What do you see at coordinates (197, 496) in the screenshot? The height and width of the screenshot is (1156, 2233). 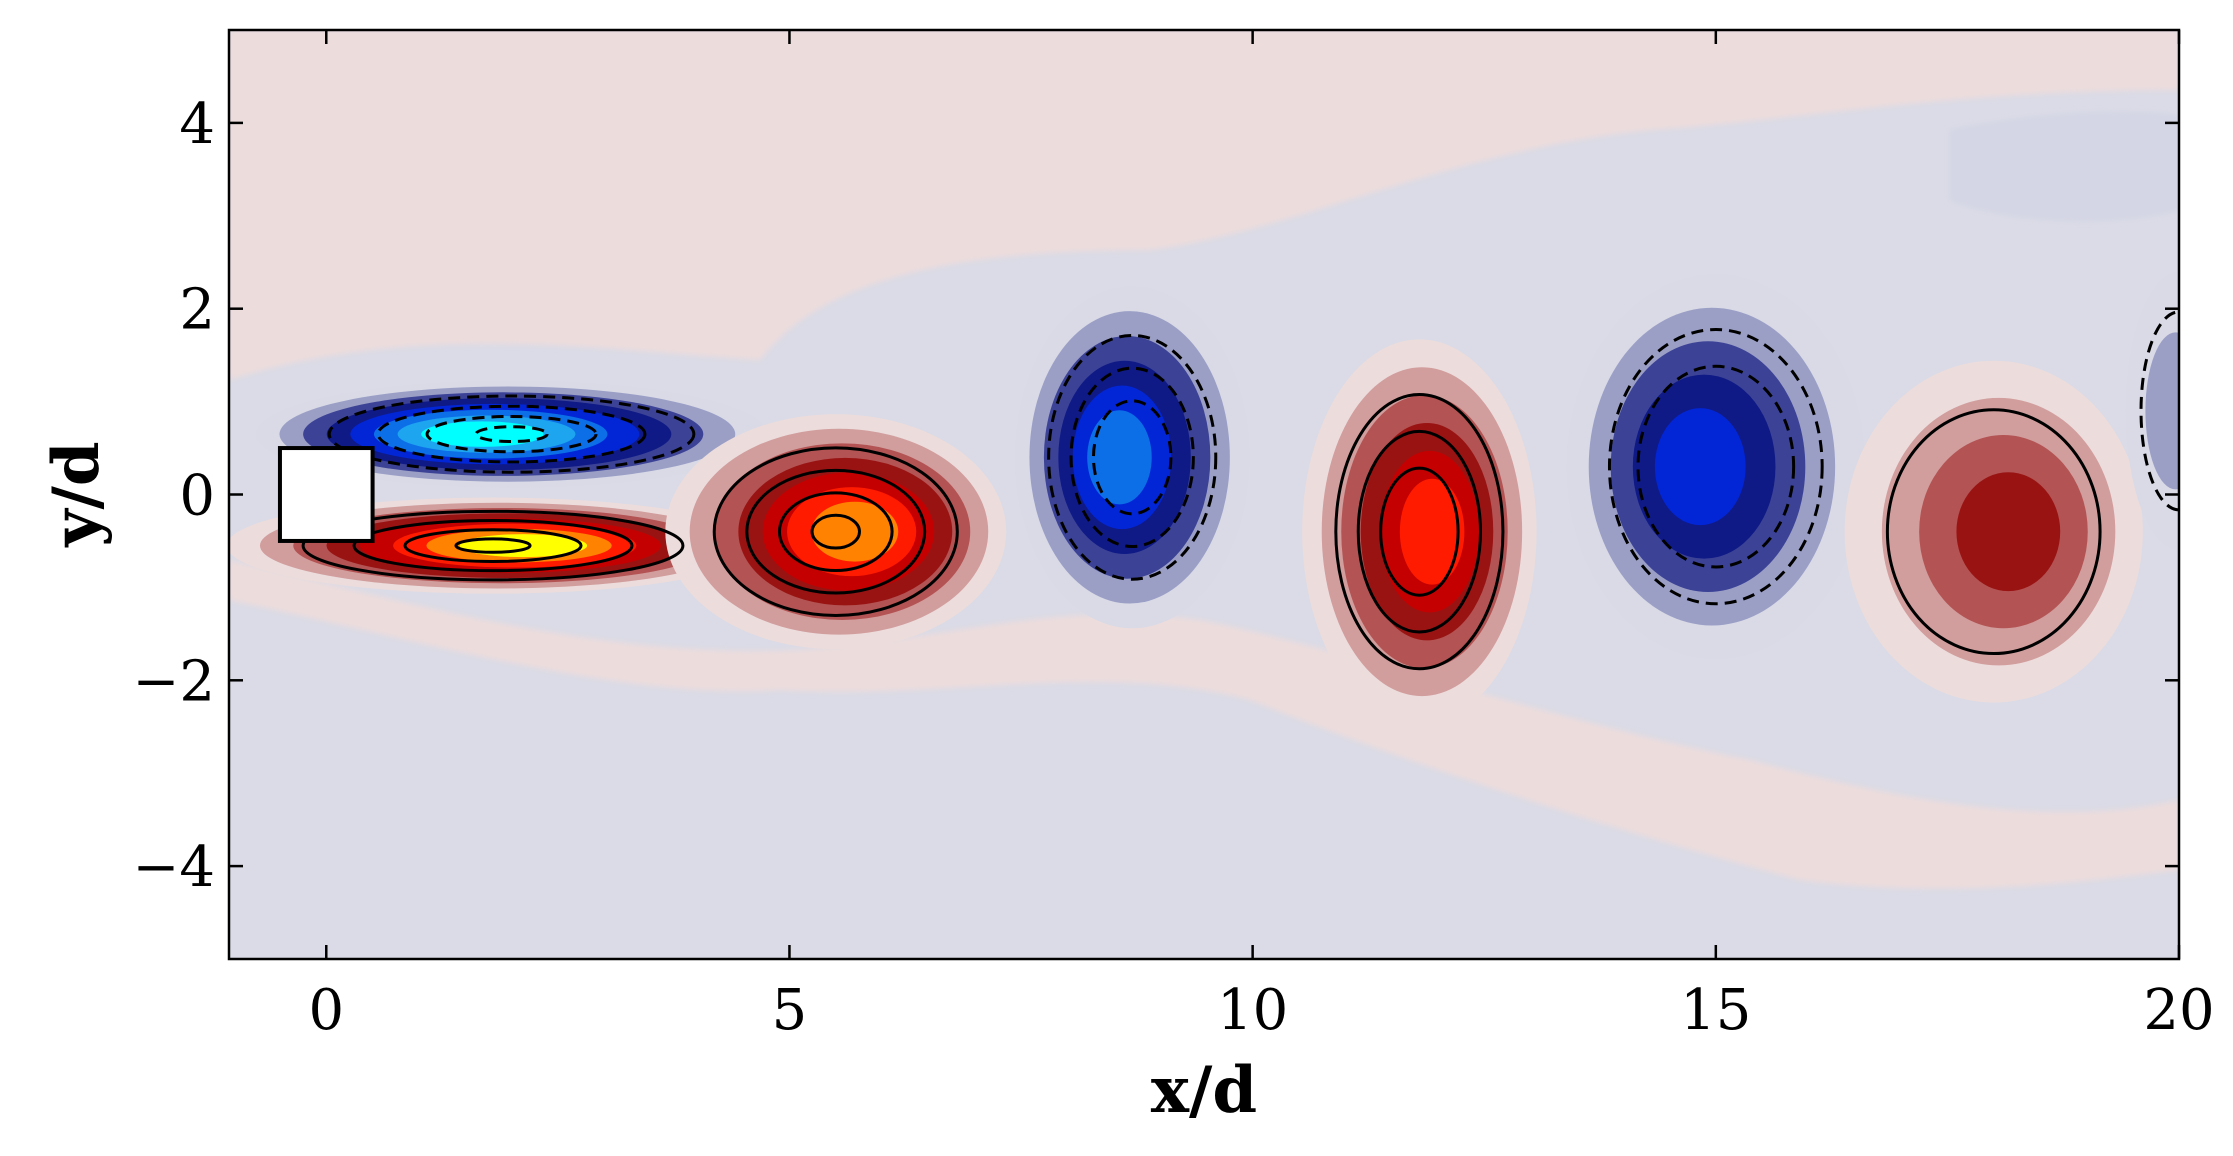 I see `y-tick-label: 0` at bounding box center [197, 496].